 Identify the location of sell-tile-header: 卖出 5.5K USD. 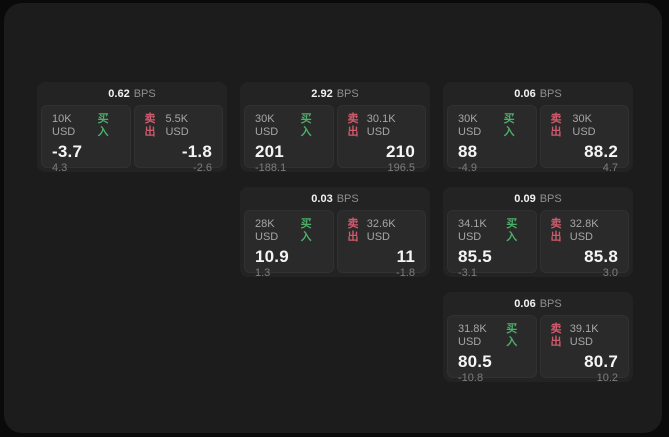
(179, 126).